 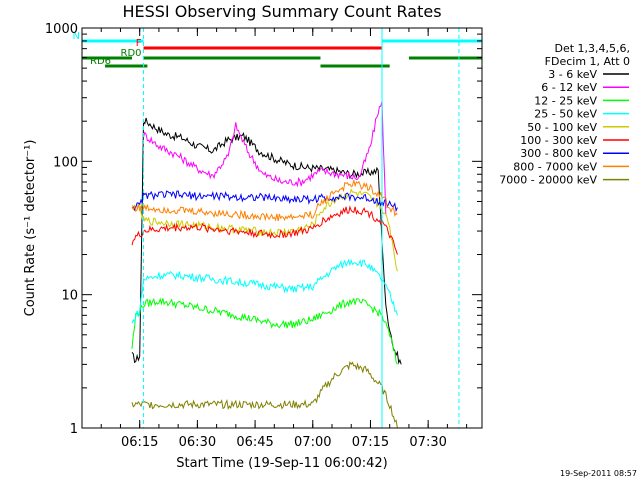 What do you see at coordinates (587, 61) in the screenshot?
I see `legend-header-1: FDecim 1, Att 0` at bounding box center [587, 61].